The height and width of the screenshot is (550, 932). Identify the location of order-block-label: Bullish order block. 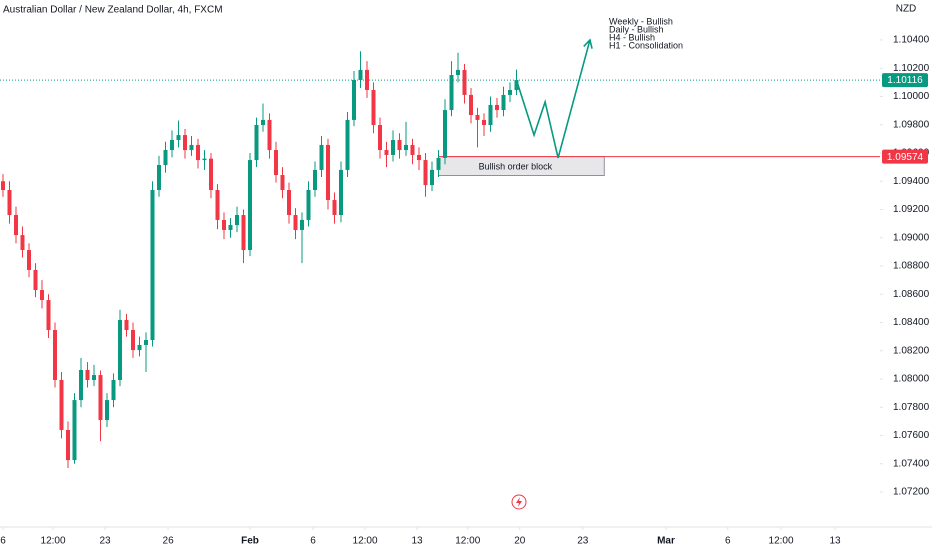
(516, 167).